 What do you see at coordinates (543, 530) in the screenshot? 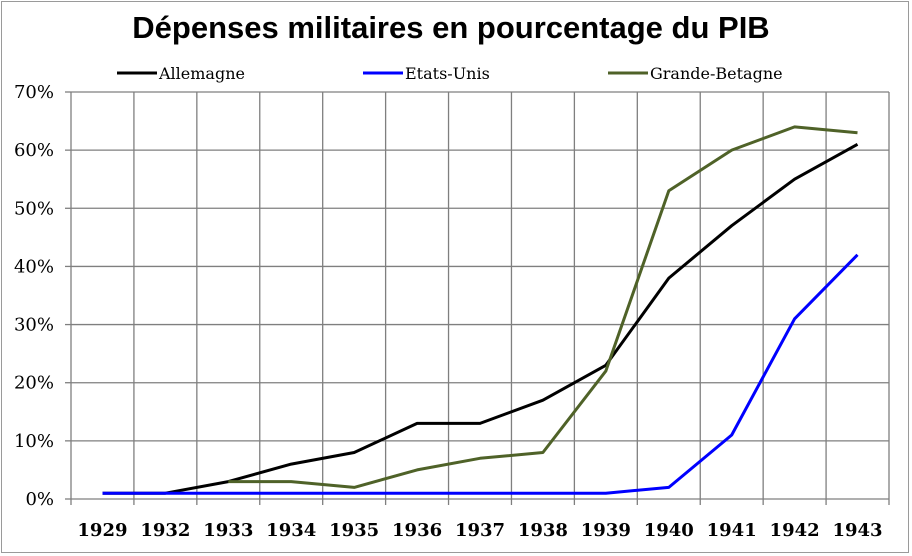
I see `x-tick-label: 1938` at bounding box center [543, 530].